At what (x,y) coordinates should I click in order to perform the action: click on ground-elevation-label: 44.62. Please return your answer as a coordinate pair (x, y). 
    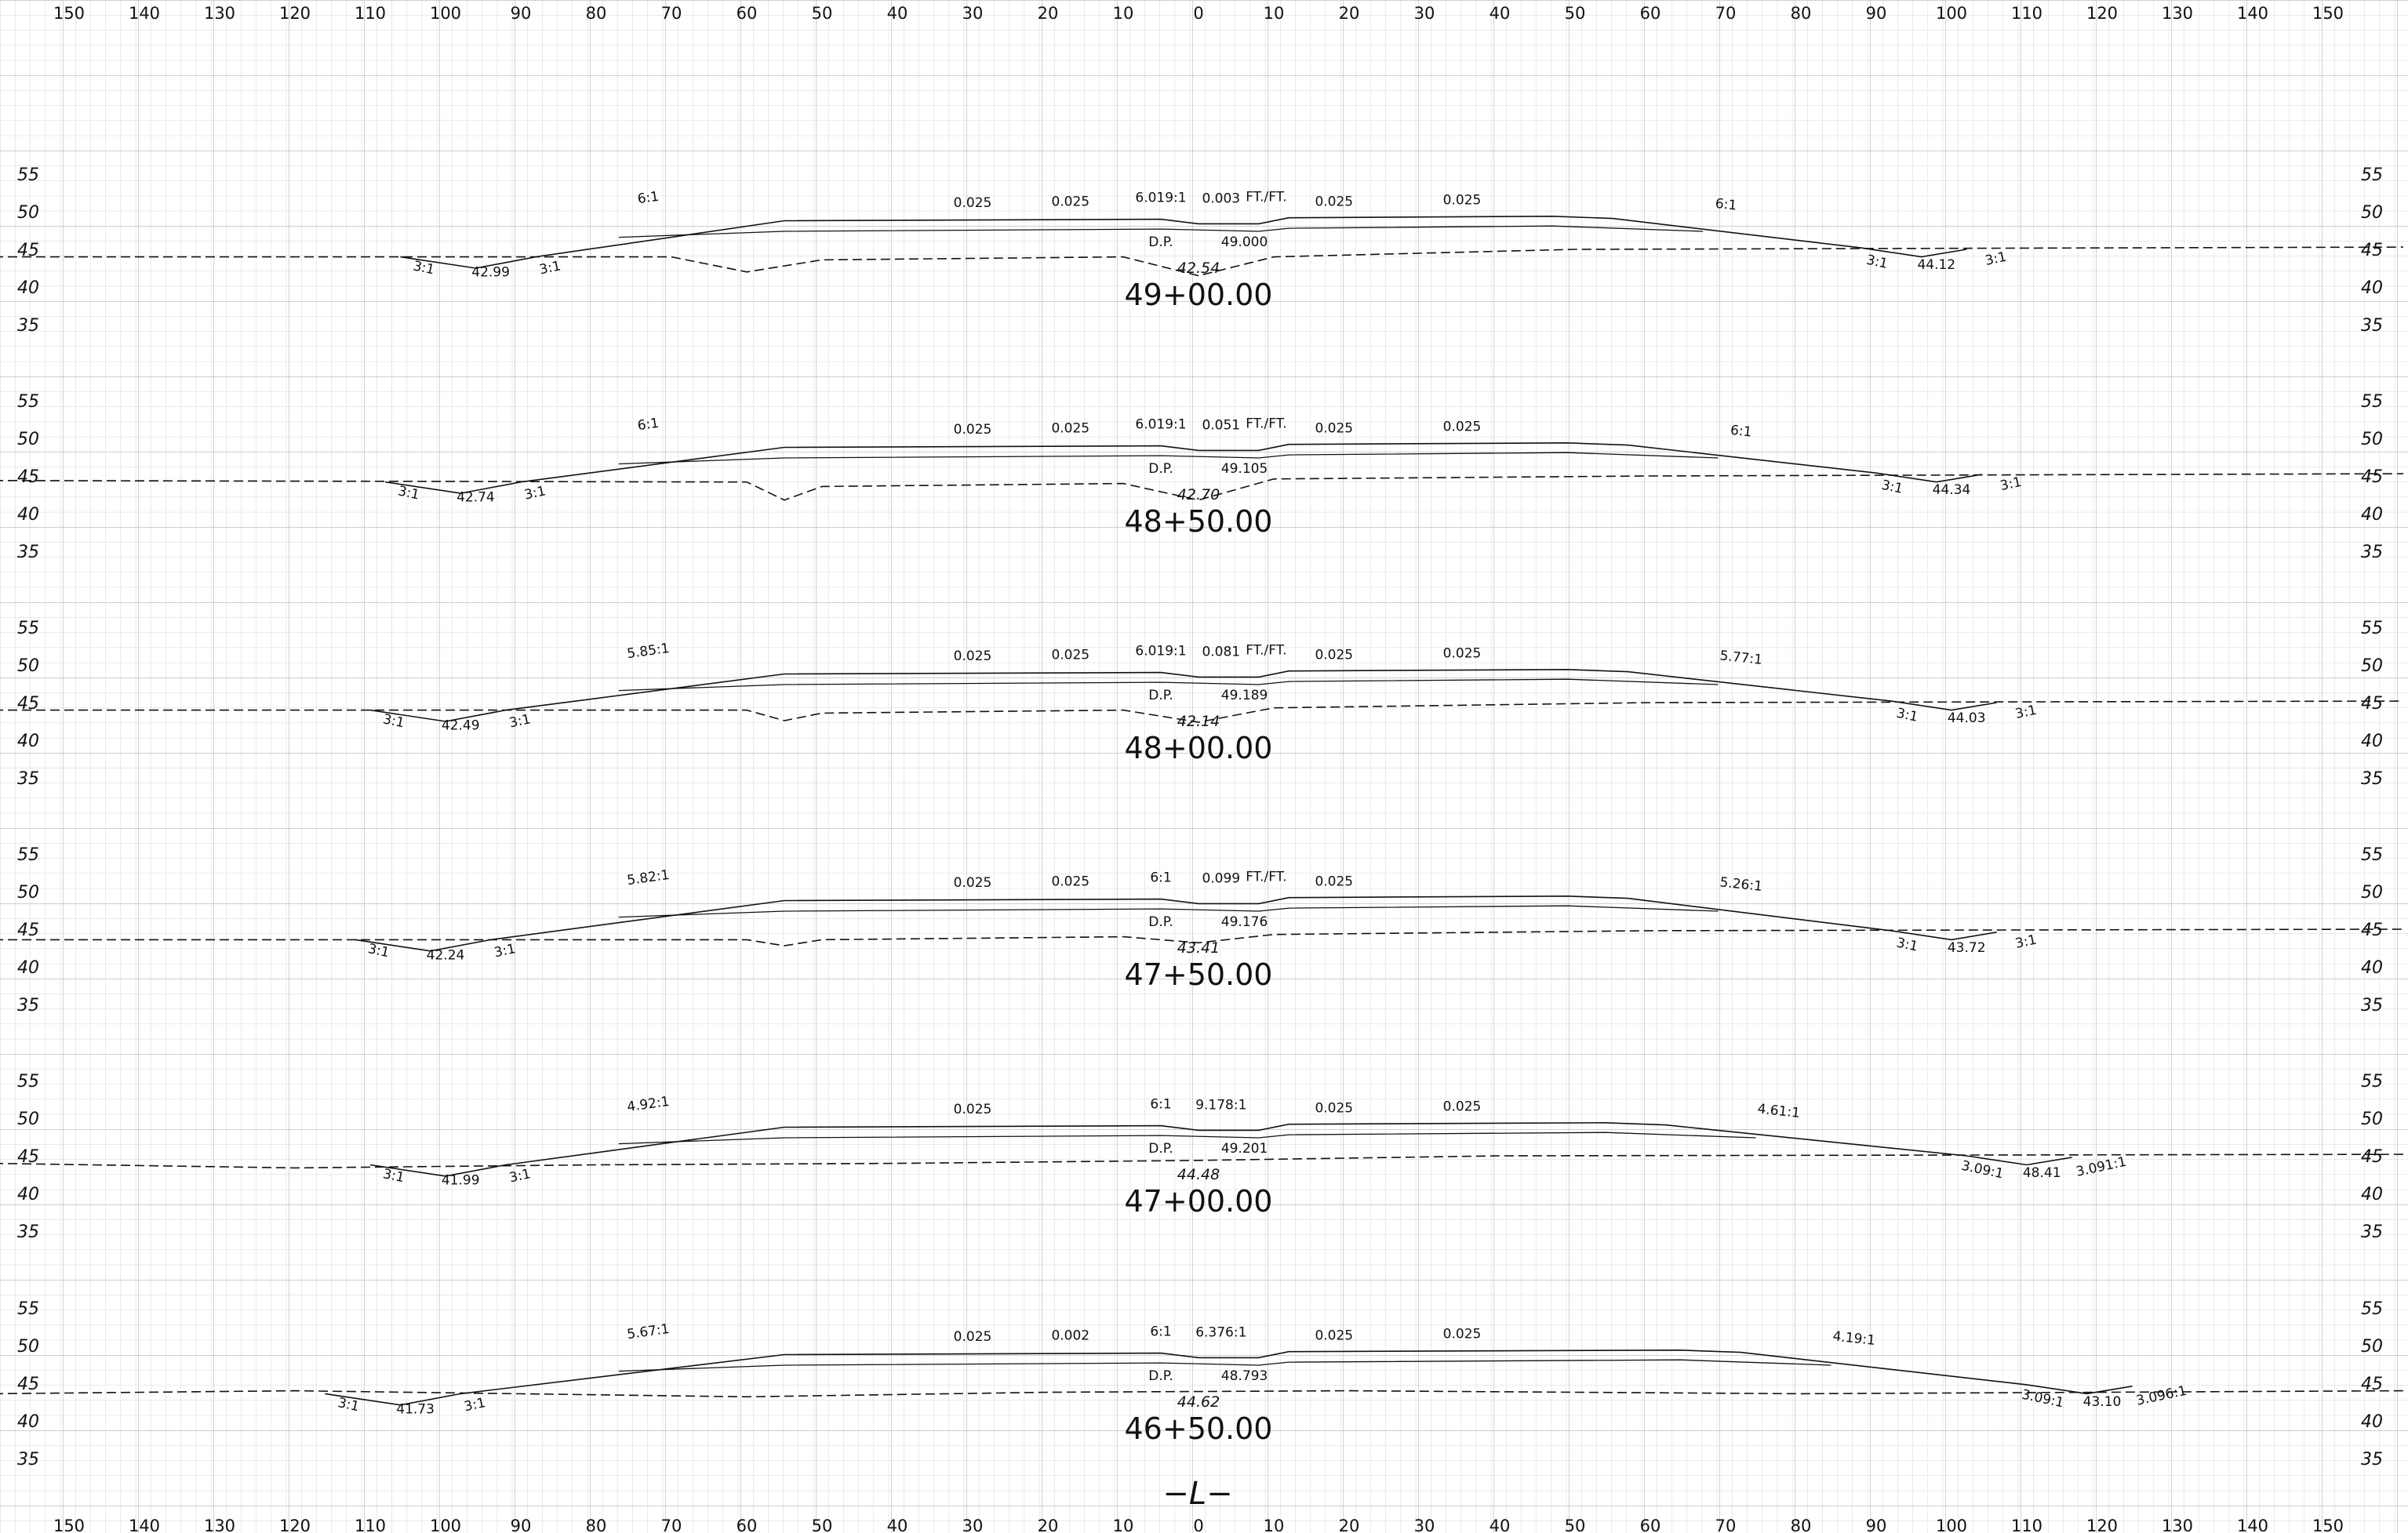
    Looking at the image, I should click on (1198, 1402).